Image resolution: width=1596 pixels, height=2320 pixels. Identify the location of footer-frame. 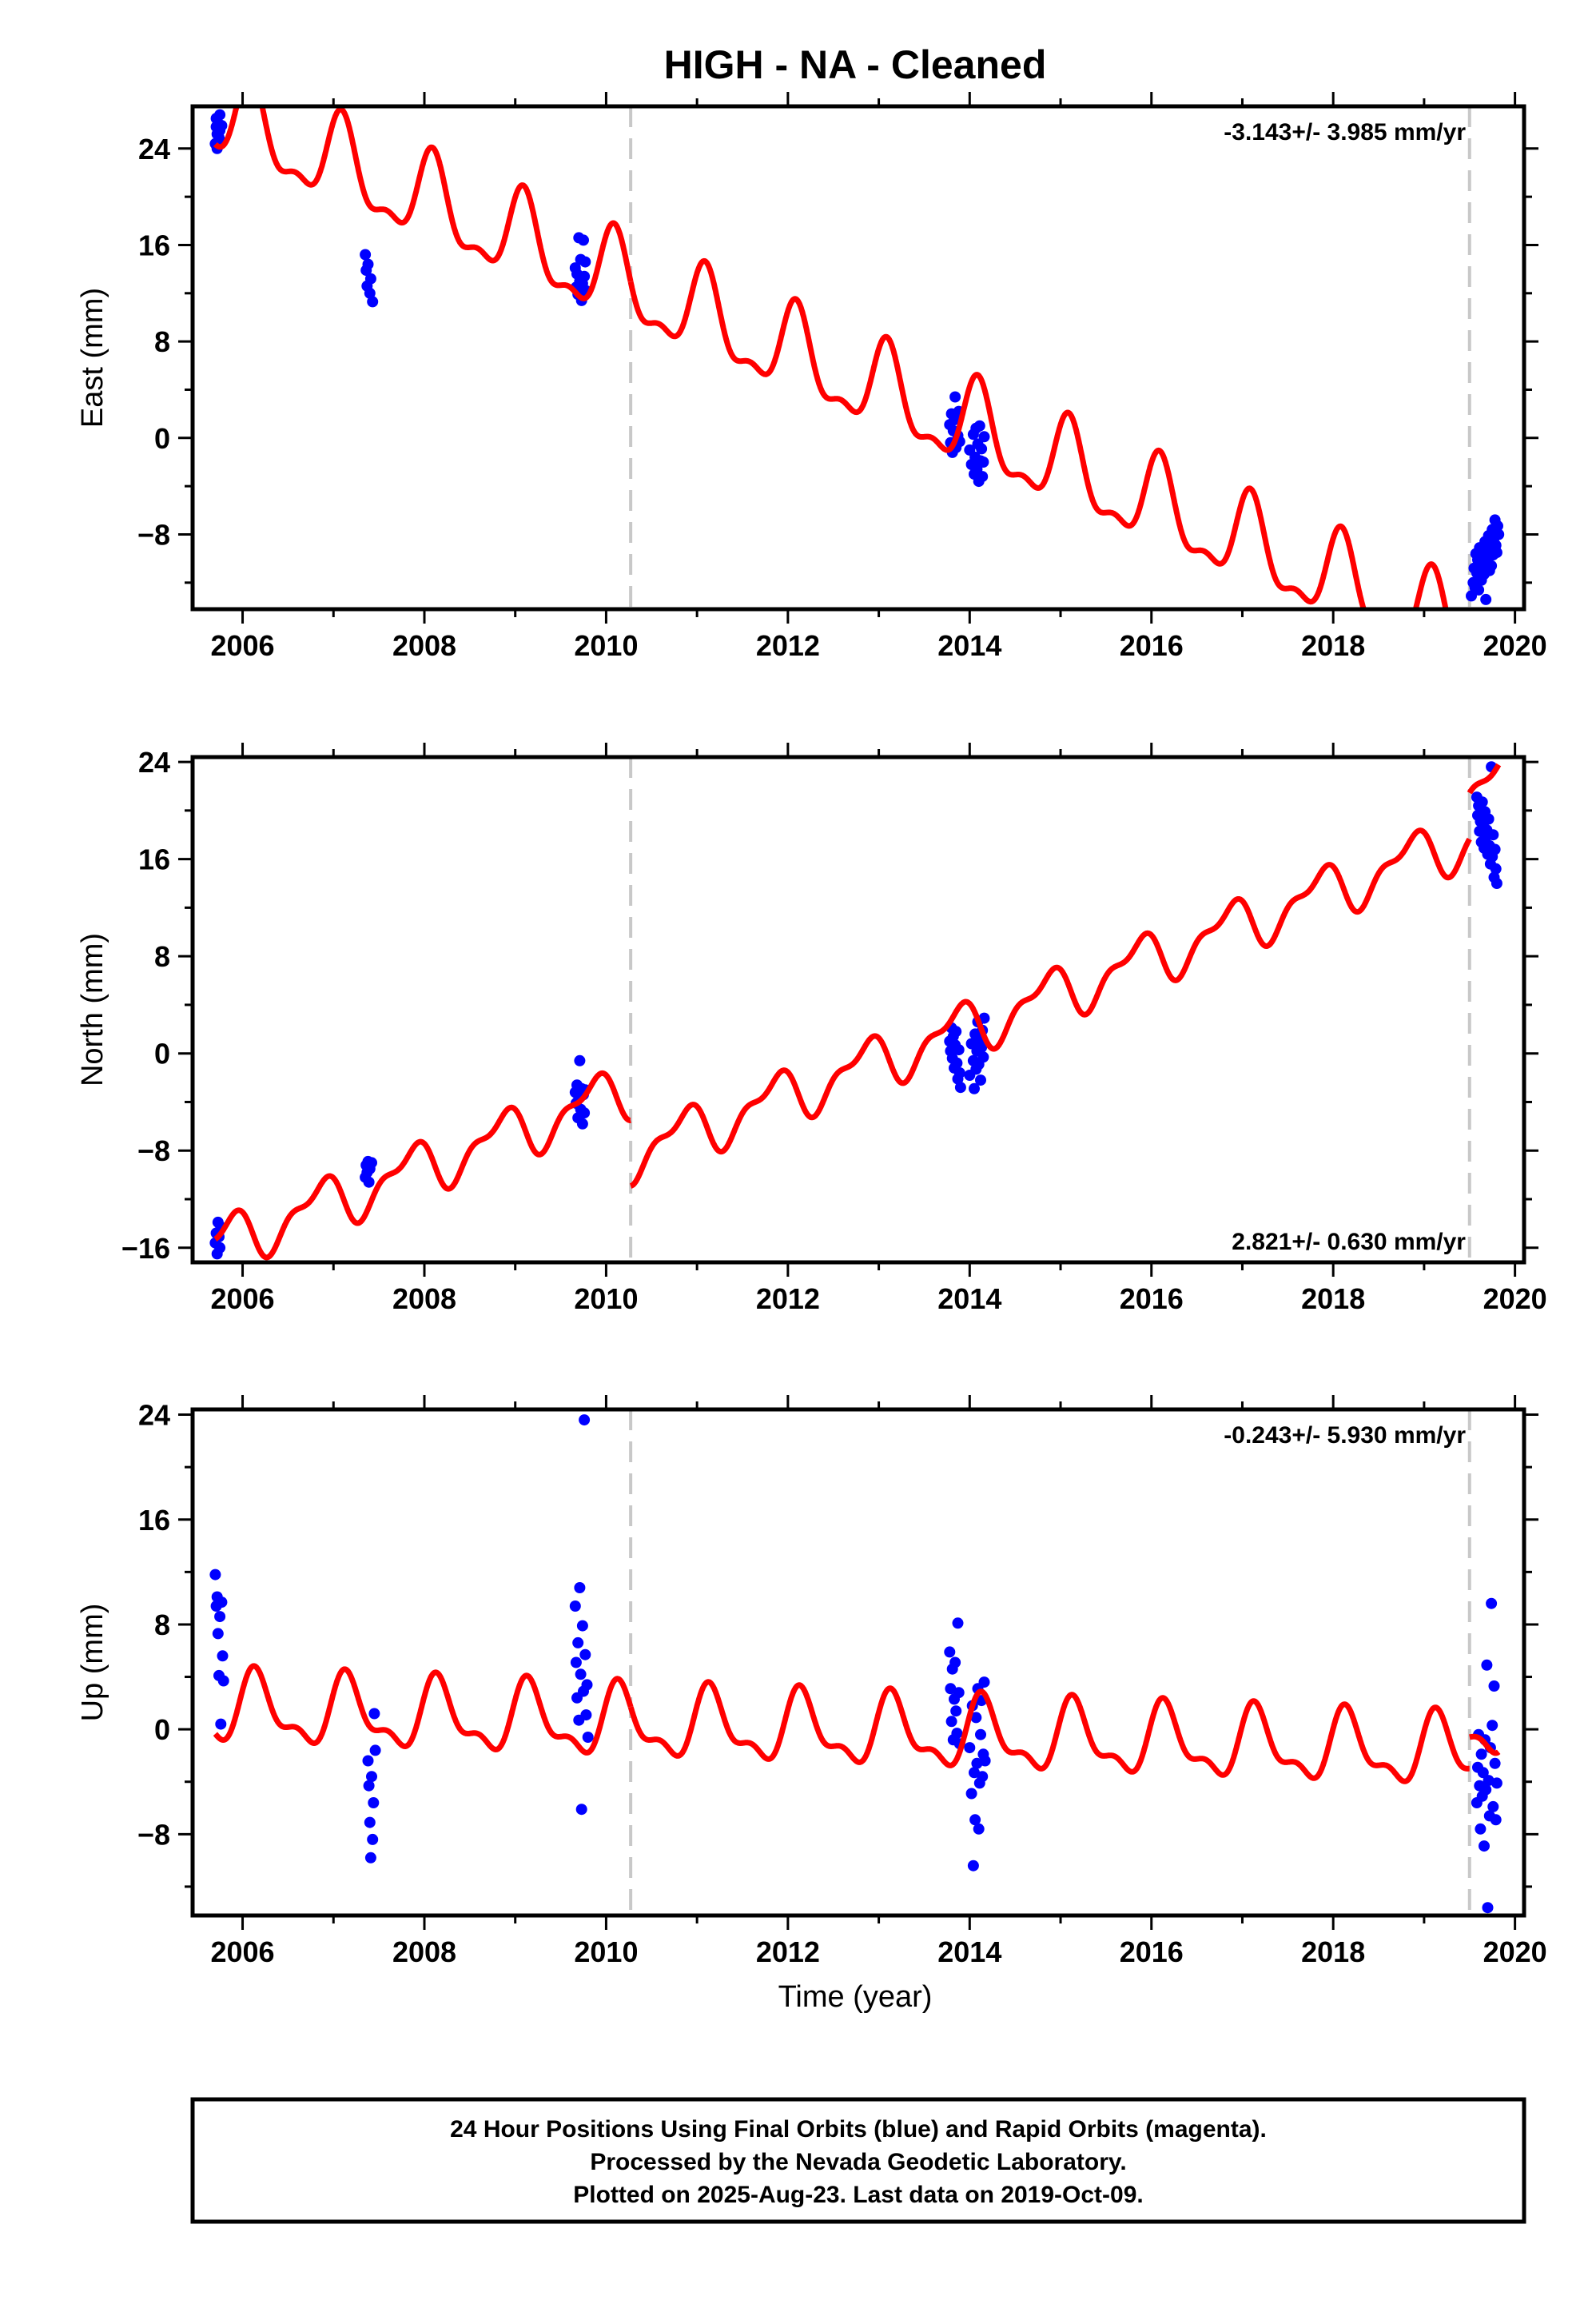
(858, 2160).